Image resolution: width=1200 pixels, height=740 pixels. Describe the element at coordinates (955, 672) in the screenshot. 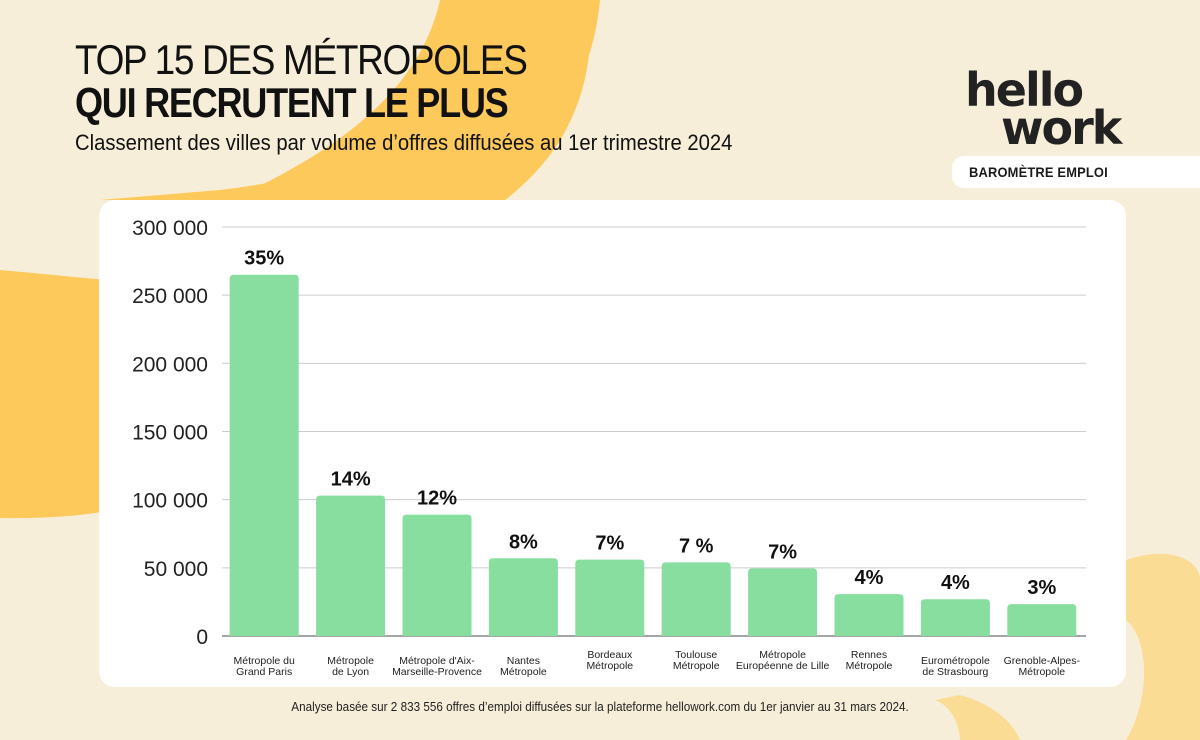

I see `x-category-label: de Strasbourg` at that location.